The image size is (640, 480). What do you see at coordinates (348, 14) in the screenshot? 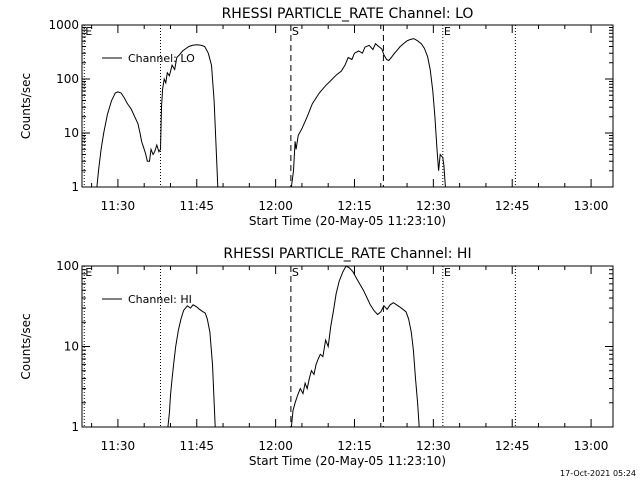
I see `chart-title: RHESSI PARTICLE_RATE Channel: LO` at bounding box center [348, 14].